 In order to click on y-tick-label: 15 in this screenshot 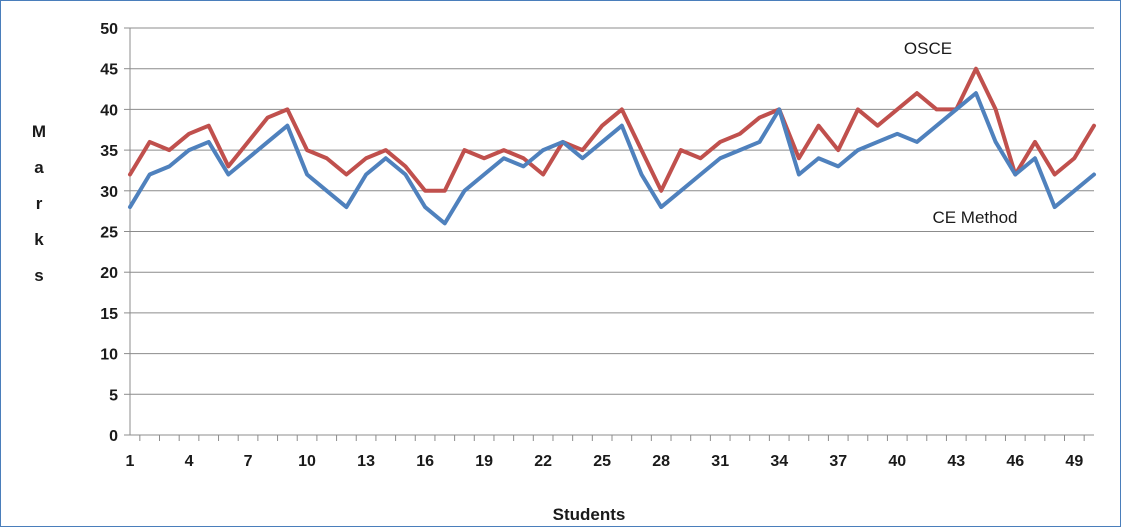, I will do `click(109, 314)`.